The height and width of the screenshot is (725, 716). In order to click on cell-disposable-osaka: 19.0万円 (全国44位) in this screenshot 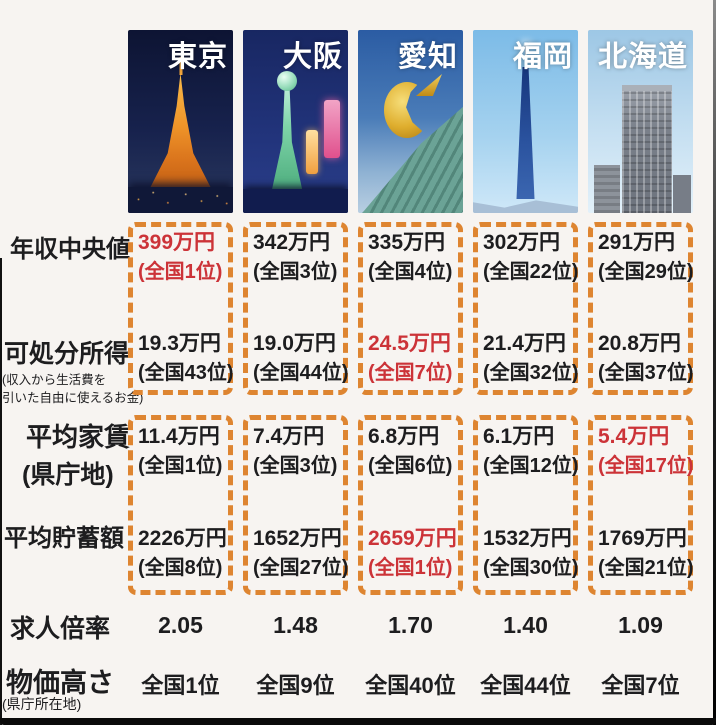, I will do `click(301, 358)`.